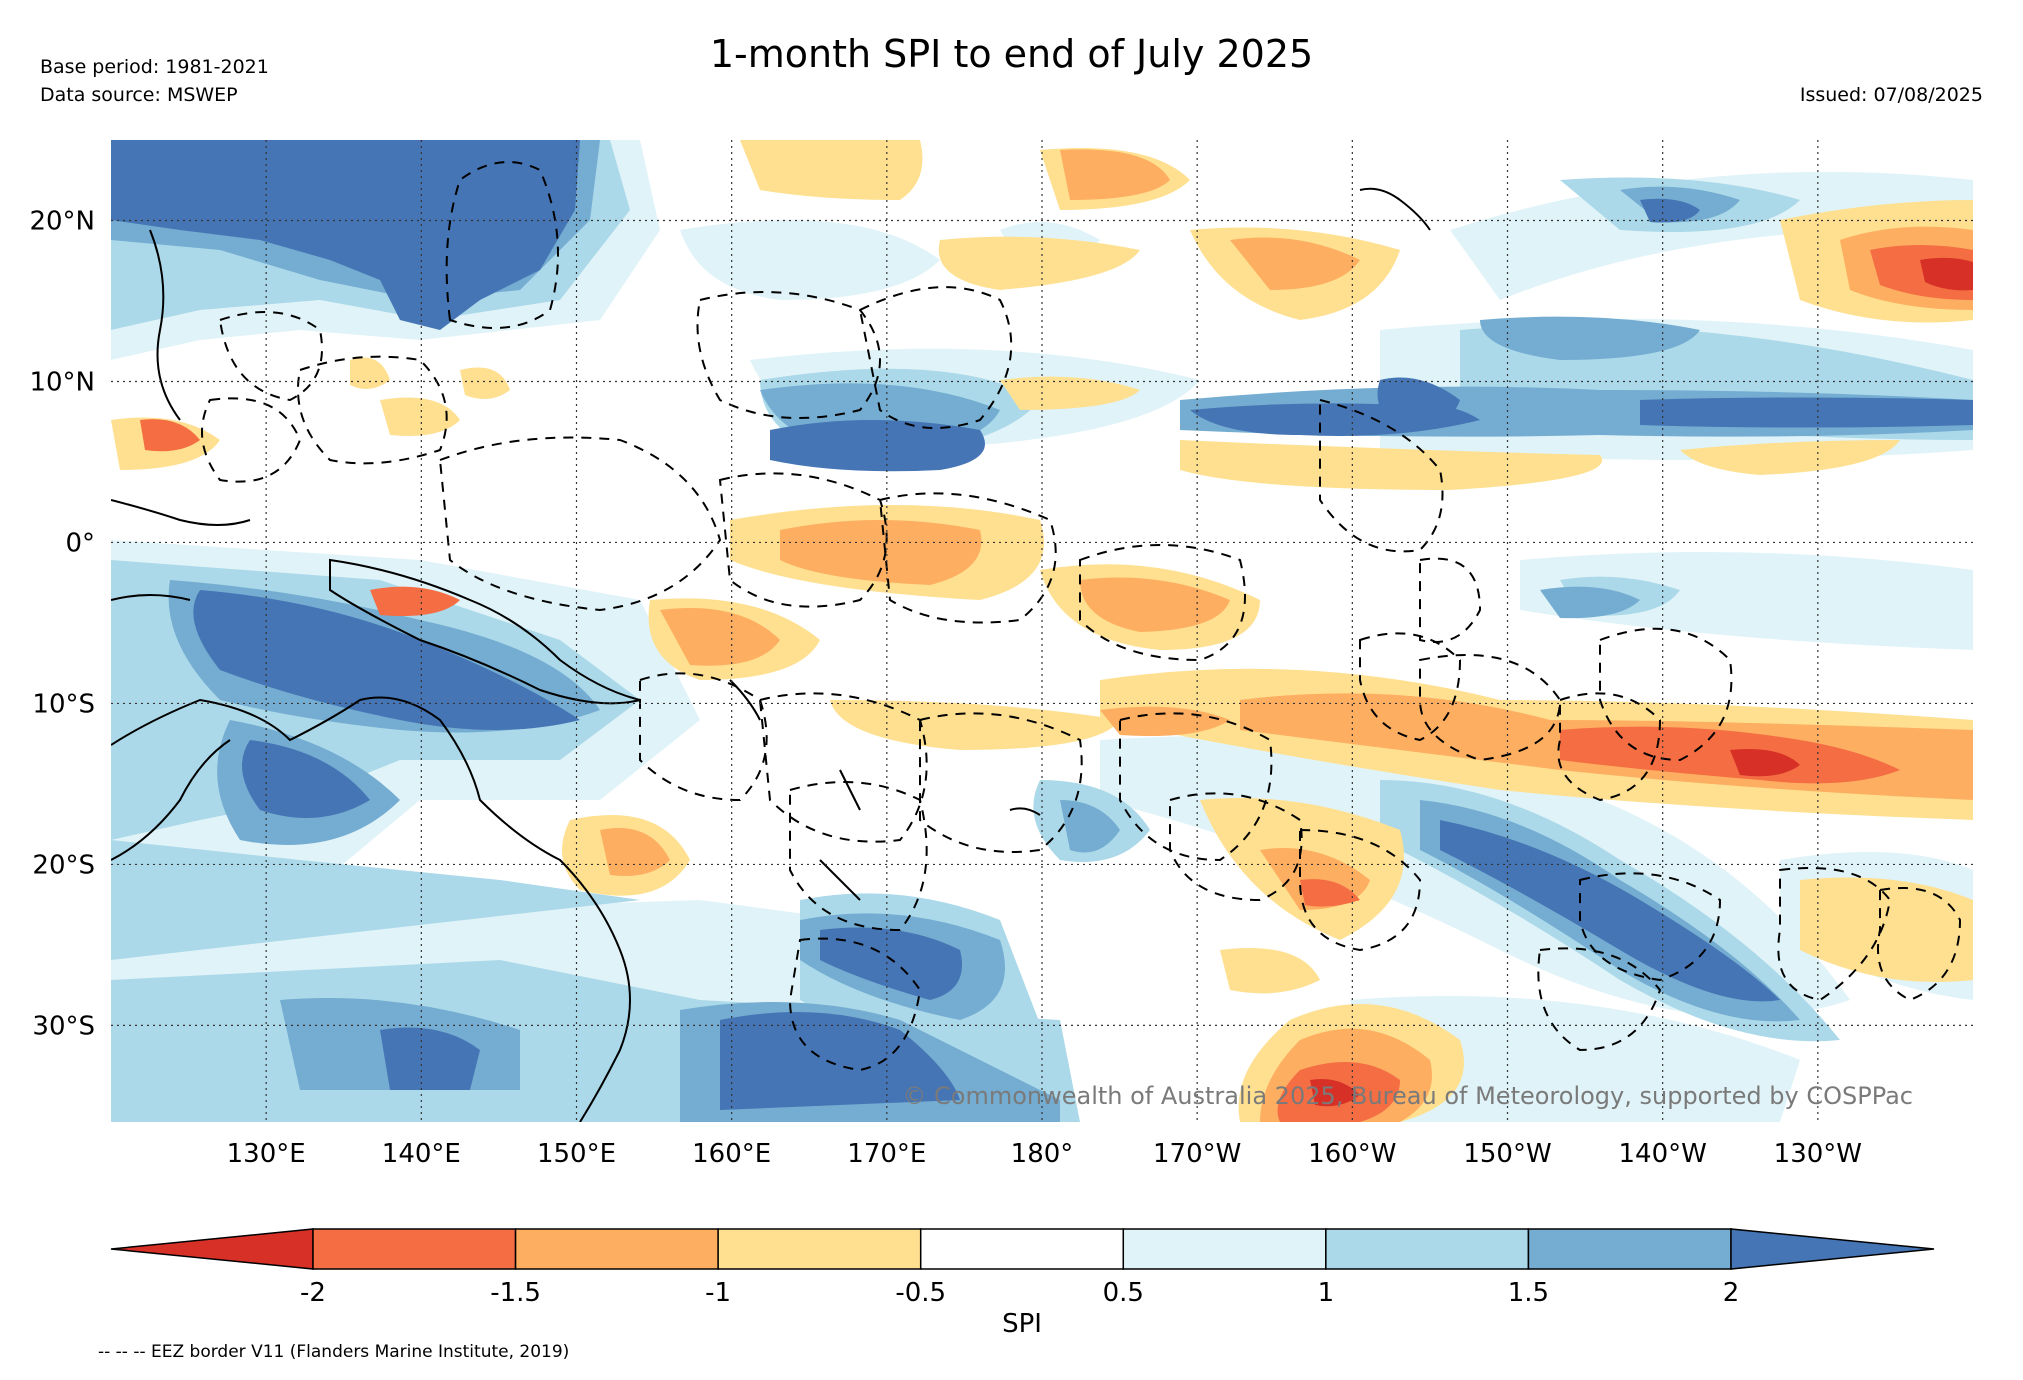  Describe the element at coordinates (1528, 1293) in the screenshot. I see `colorbar-tick: 1.5` at that location.